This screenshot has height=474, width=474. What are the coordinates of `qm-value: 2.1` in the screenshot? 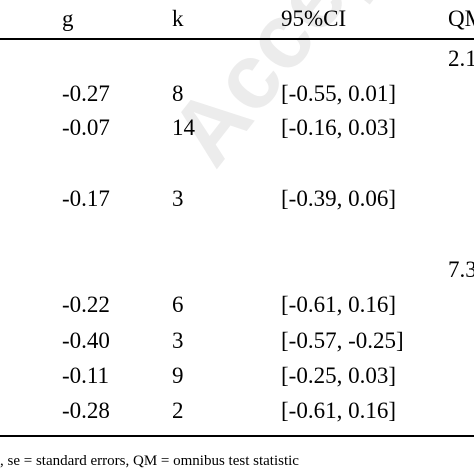 It's located at (461, 58).